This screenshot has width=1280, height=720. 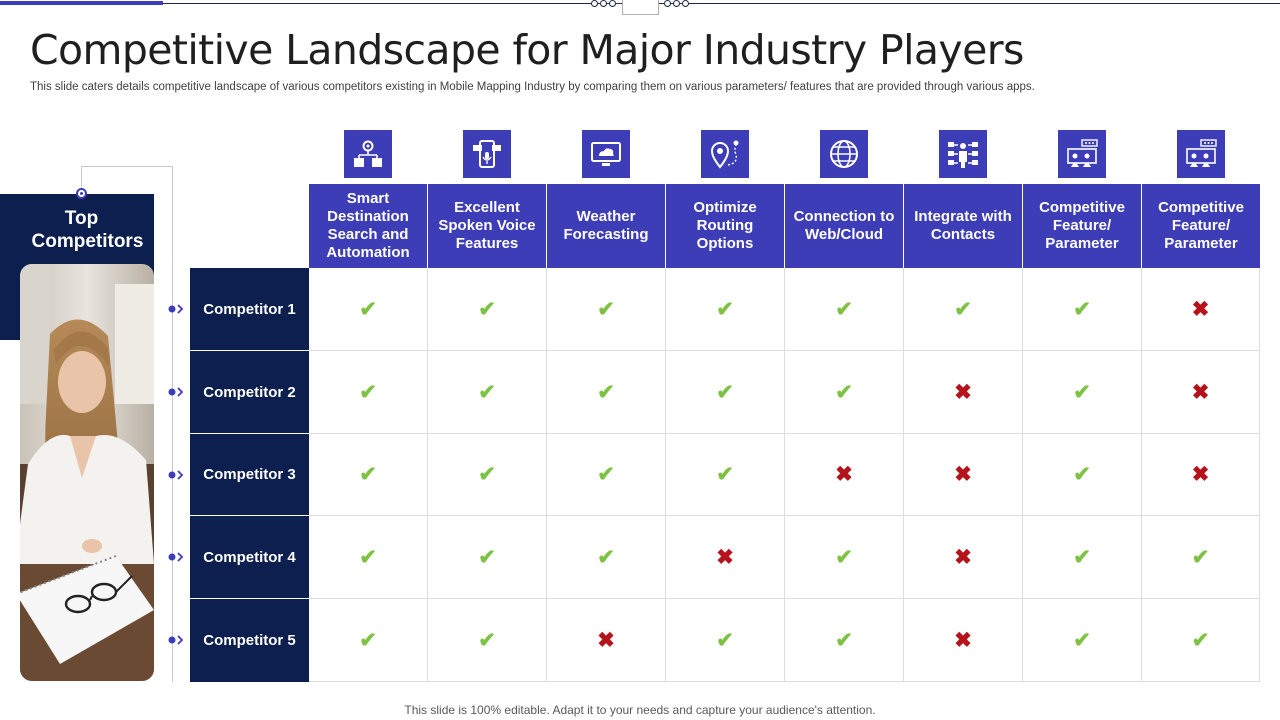 I want to click on top-accent-bar, so click(x=81, y=3).